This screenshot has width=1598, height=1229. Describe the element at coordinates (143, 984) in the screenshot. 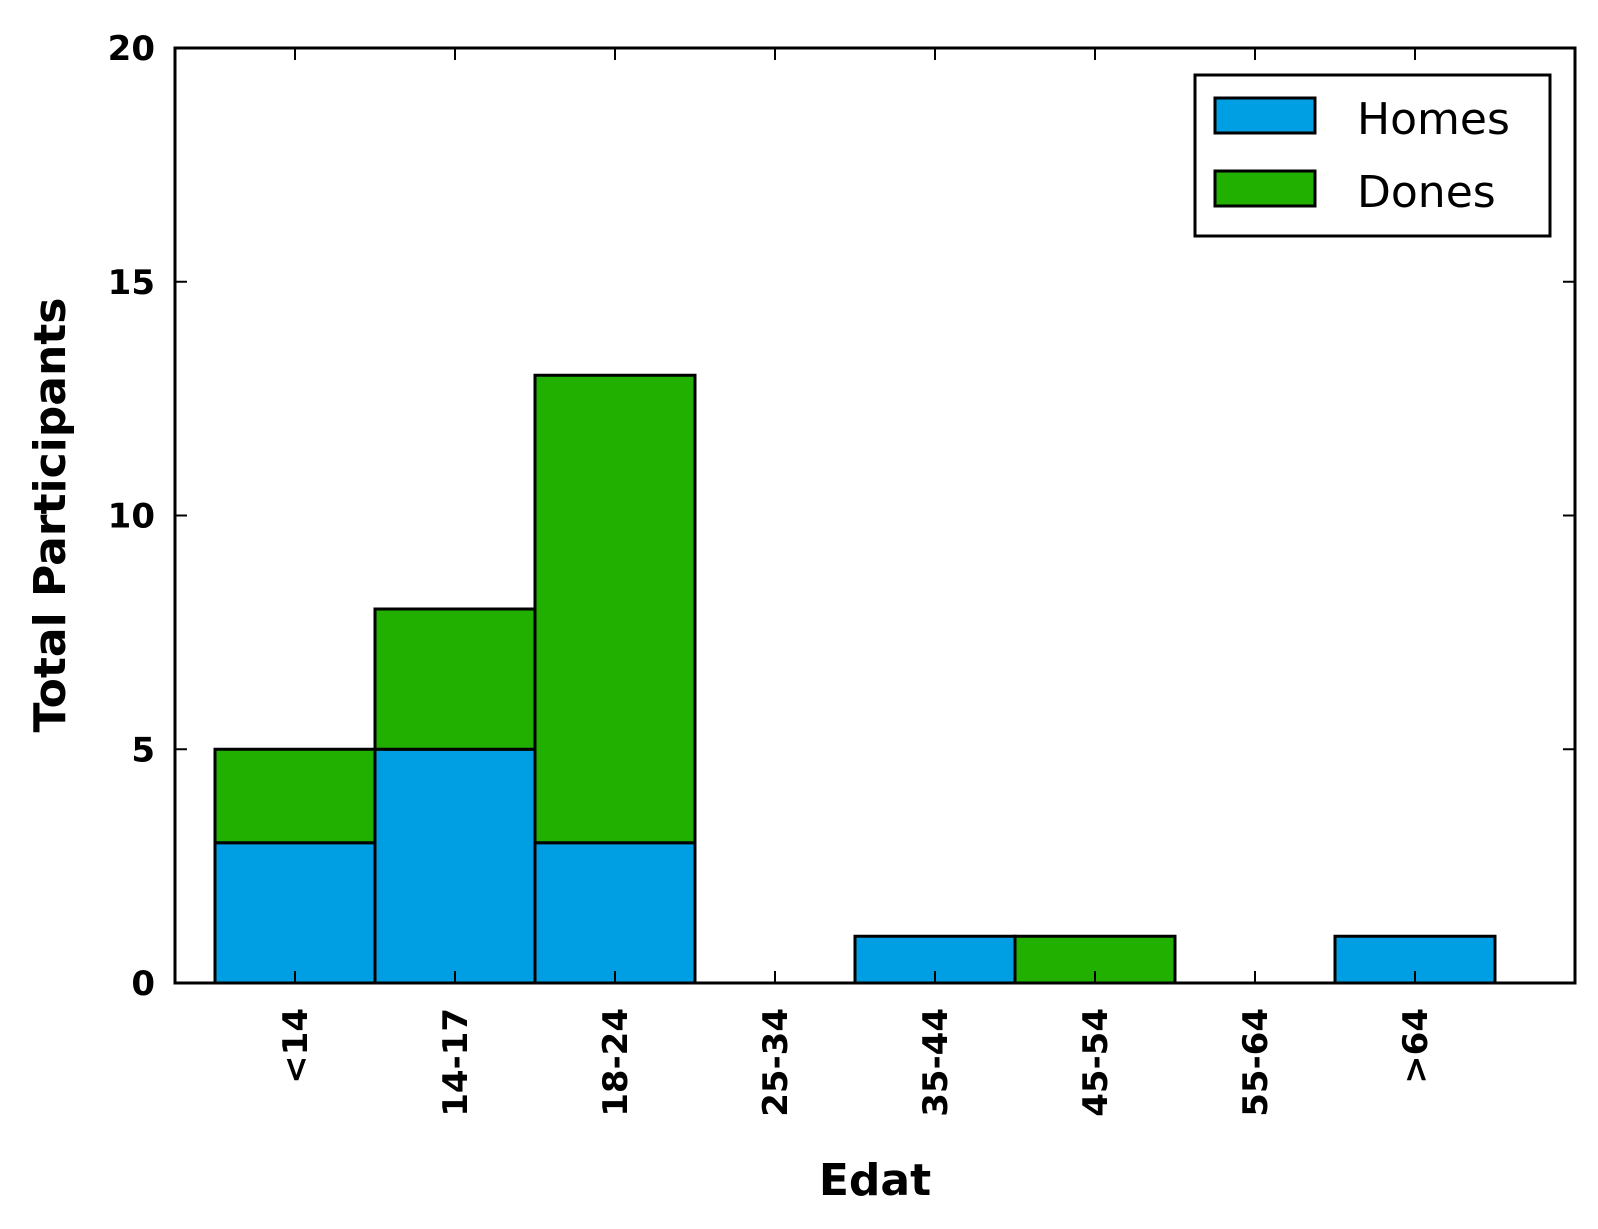

I see `y-tick-label: 0` at that location.